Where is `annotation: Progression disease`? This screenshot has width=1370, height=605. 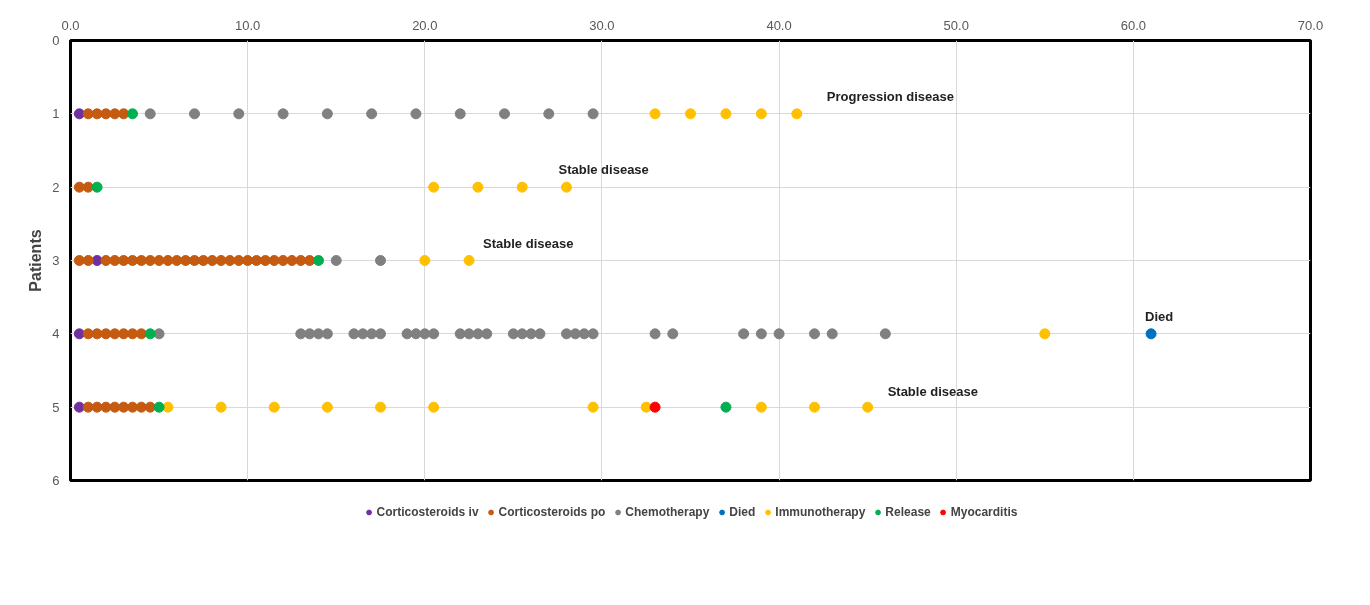 annotation: Progression disease is located at coordinates (890, 96).